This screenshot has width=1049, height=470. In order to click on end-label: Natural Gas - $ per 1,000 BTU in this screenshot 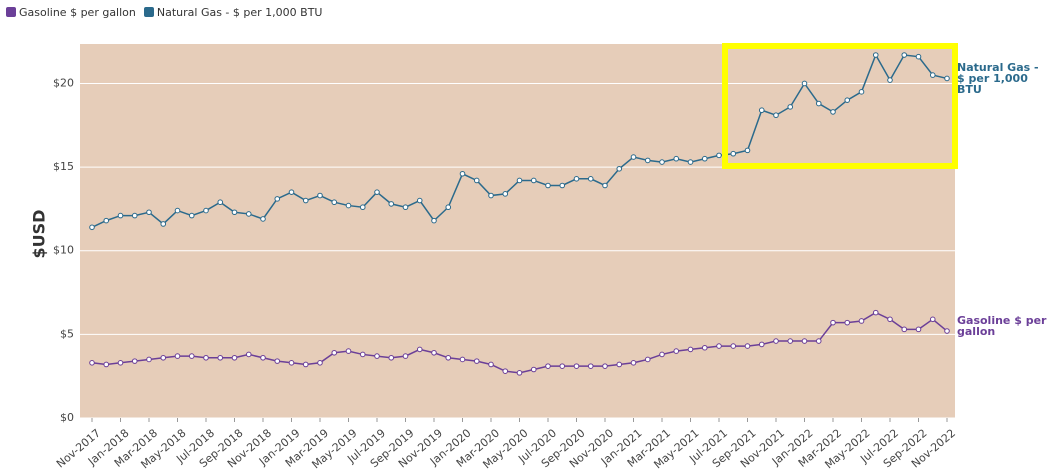, I will do `click(998, 79)`.